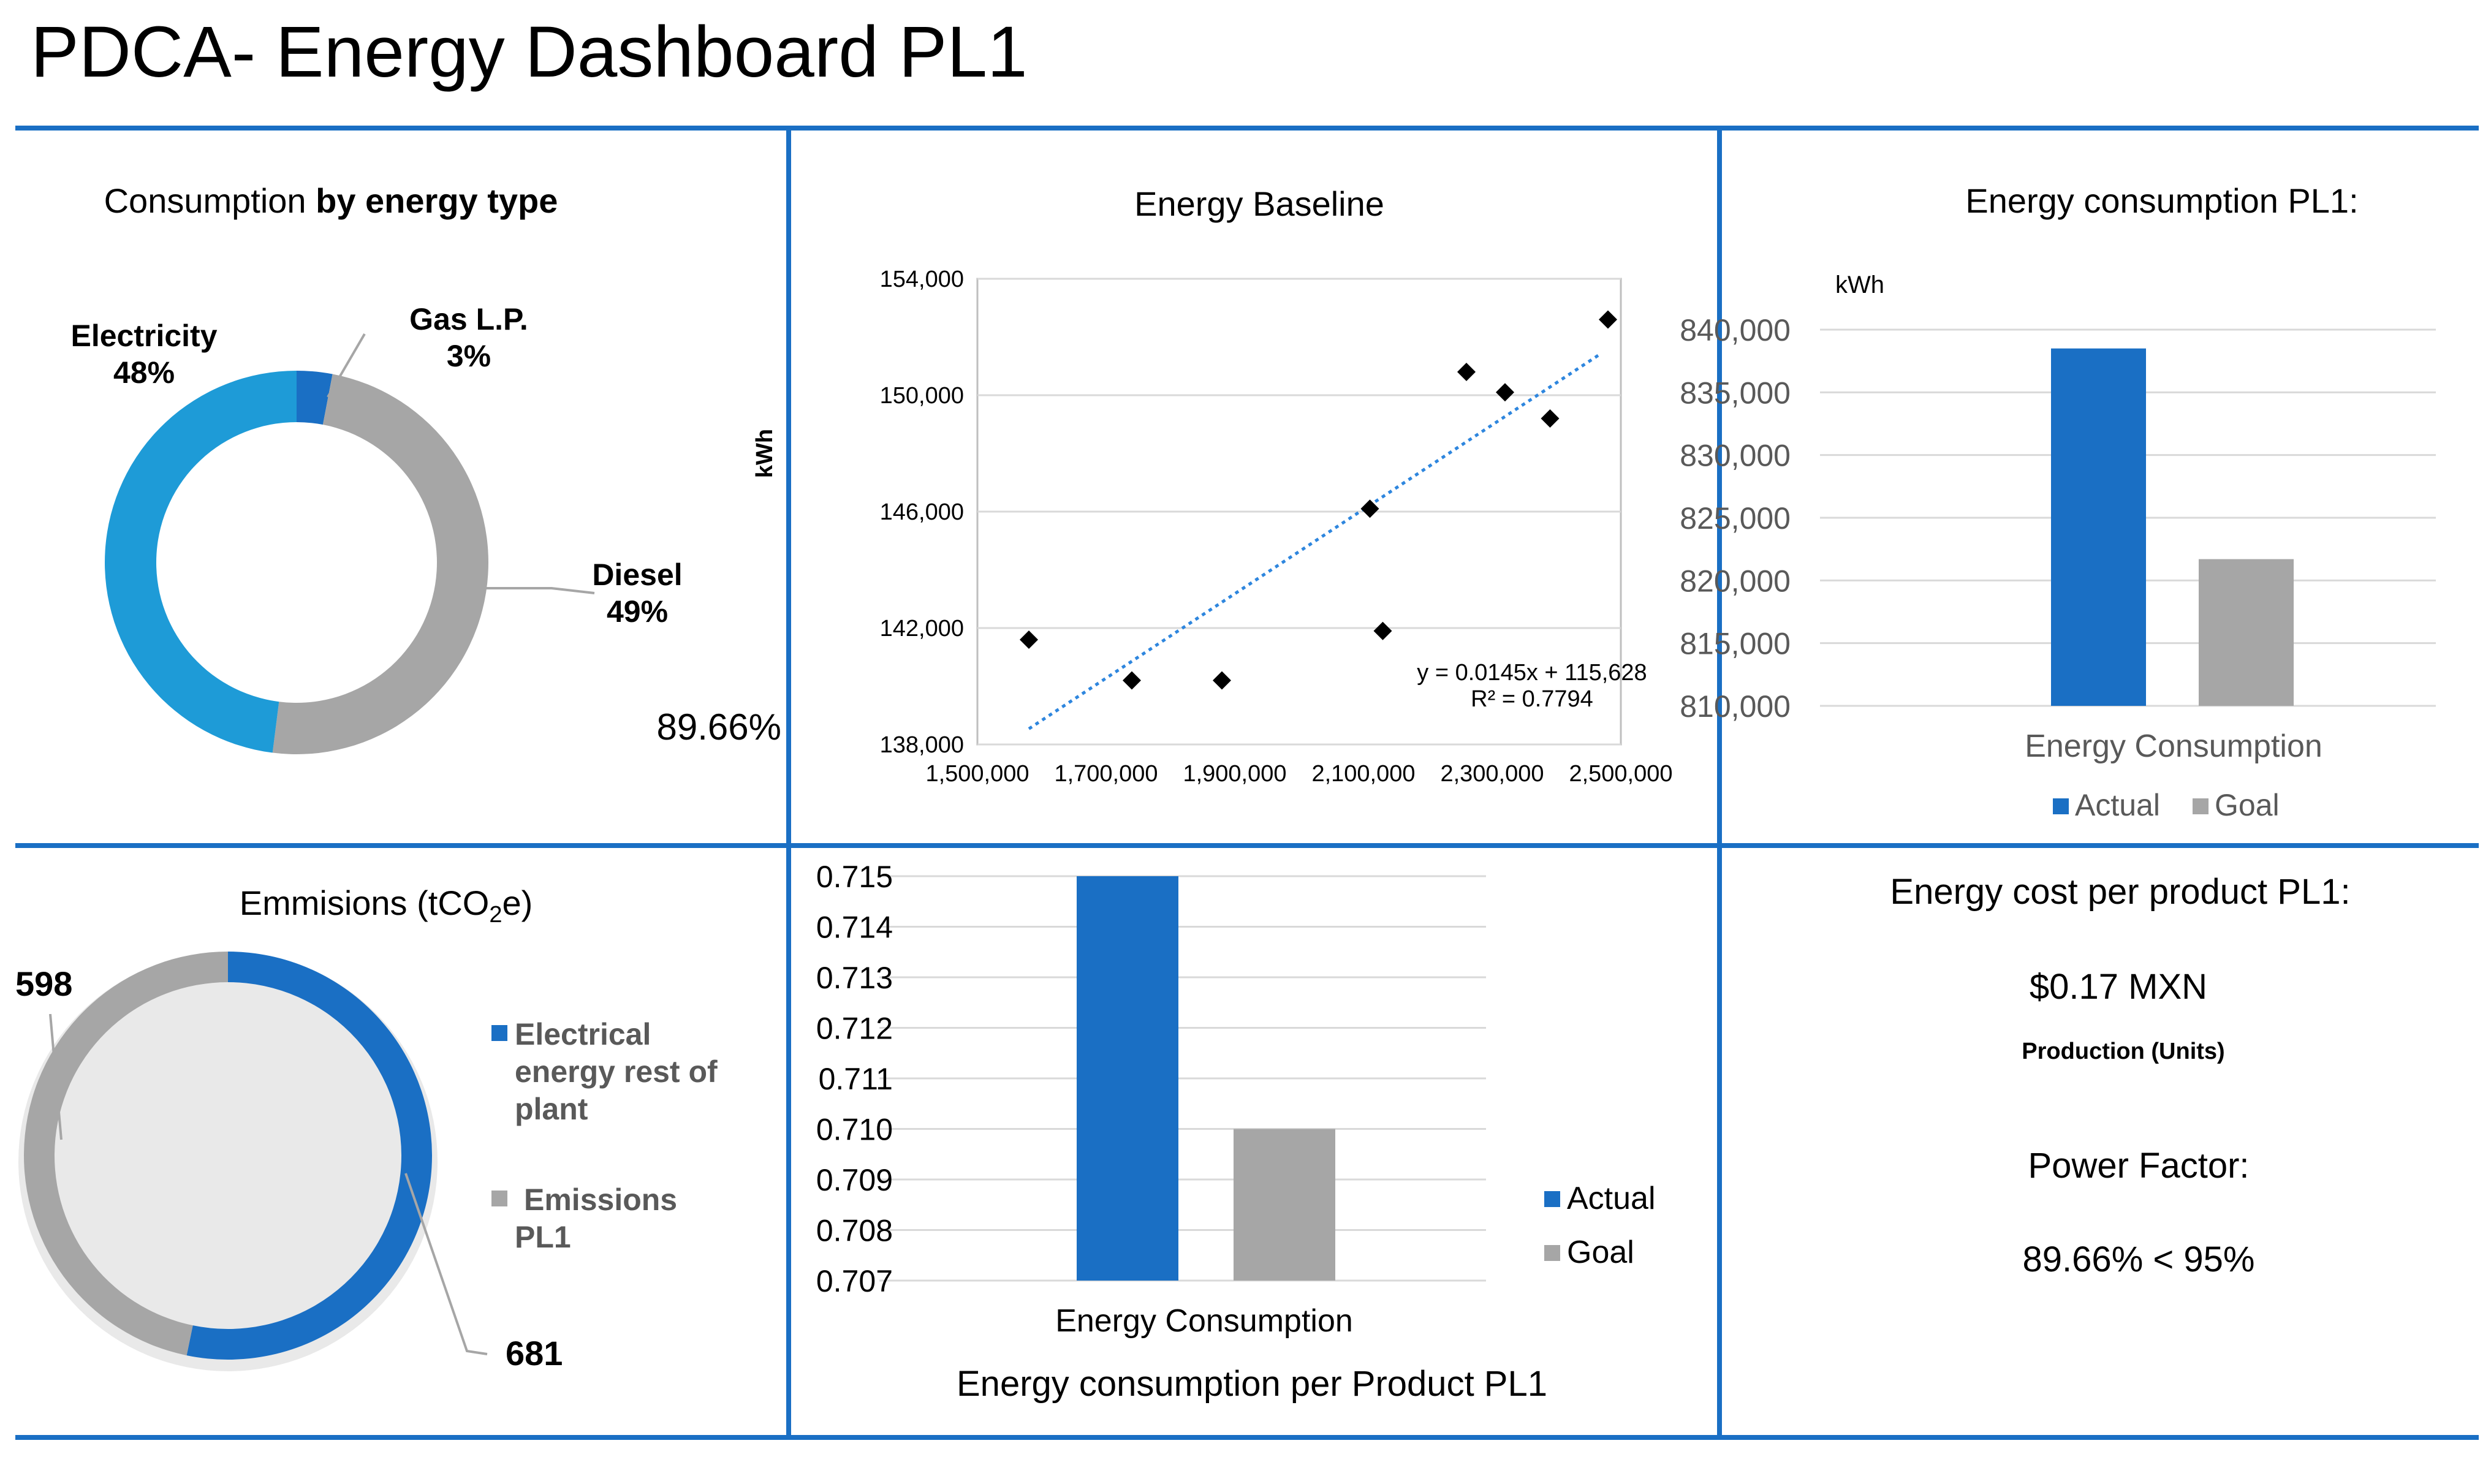 The width and height of the screenshot is (2491, 1484). I want to click on per-product-y-tick: 0.708, so click(854, 1231).